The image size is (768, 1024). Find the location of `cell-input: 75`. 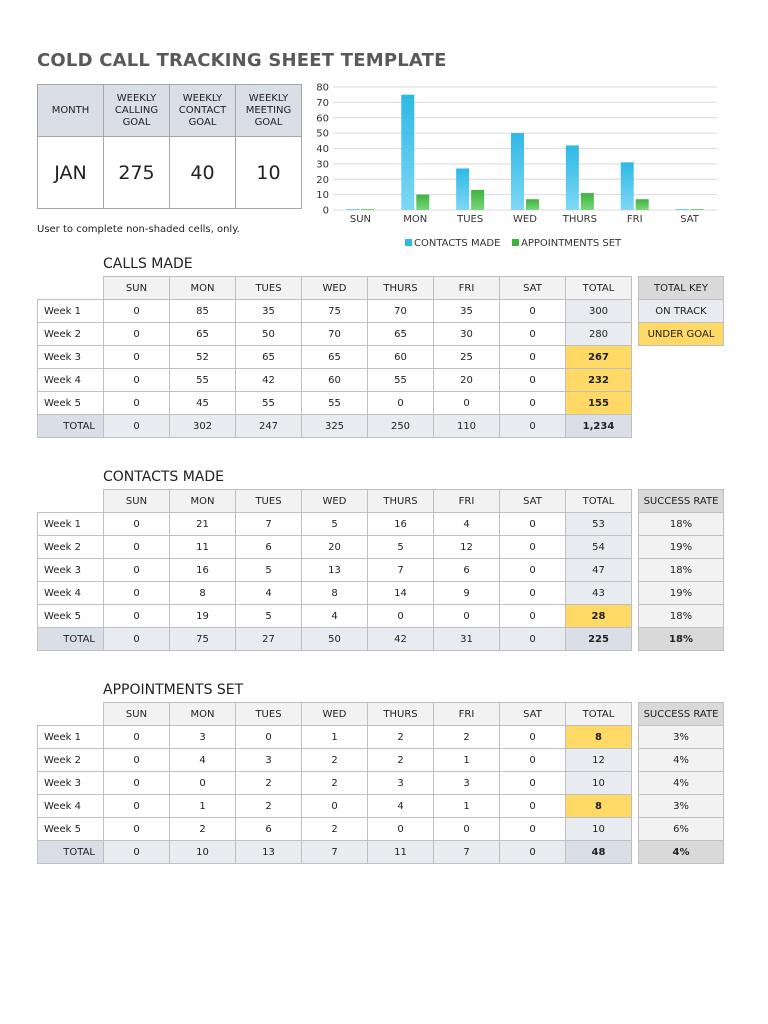

cell-input: 75 is located at coordinates (334, 311).